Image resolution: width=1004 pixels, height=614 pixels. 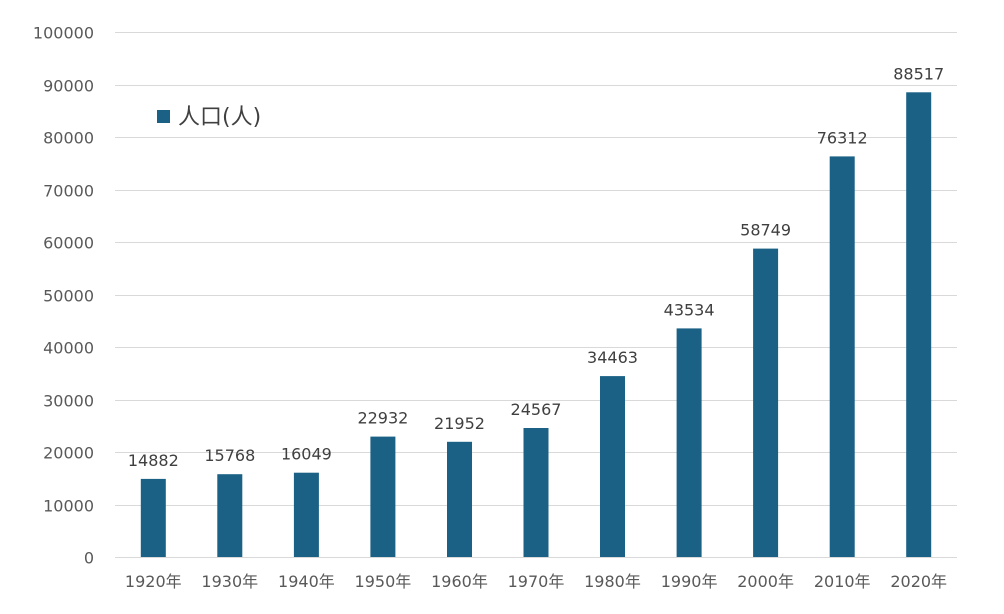 I want to click on data-label: 34463, so click(x=612, y=357).